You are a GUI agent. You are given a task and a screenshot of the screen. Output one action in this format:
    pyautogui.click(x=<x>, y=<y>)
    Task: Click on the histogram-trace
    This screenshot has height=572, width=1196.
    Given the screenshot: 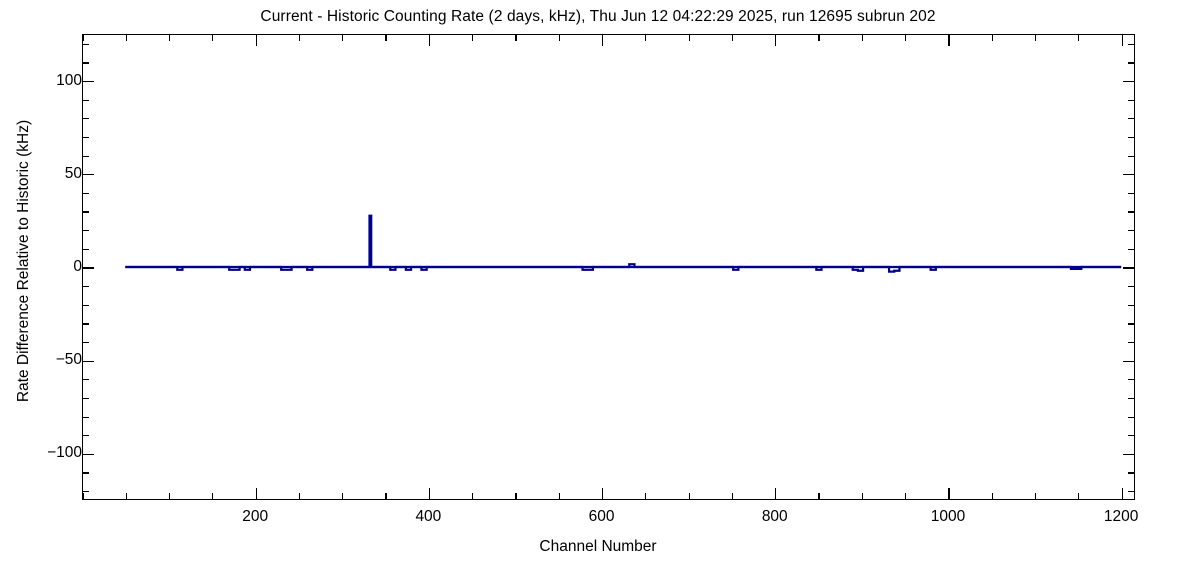 What is the action you would take?
    pyautogui.click(x=623, y=243)
    